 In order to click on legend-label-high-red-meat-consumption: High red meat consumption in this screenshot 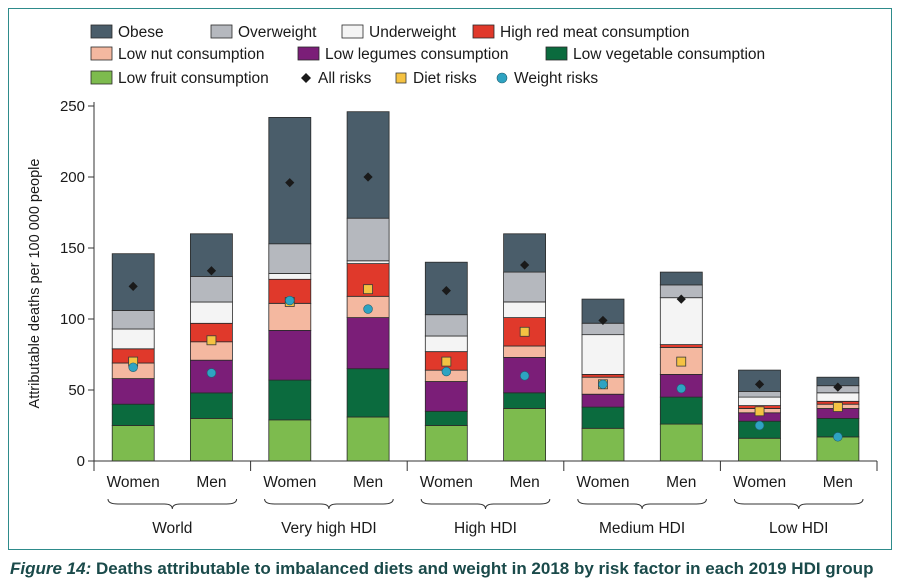, I will do `click(595, 32)`.